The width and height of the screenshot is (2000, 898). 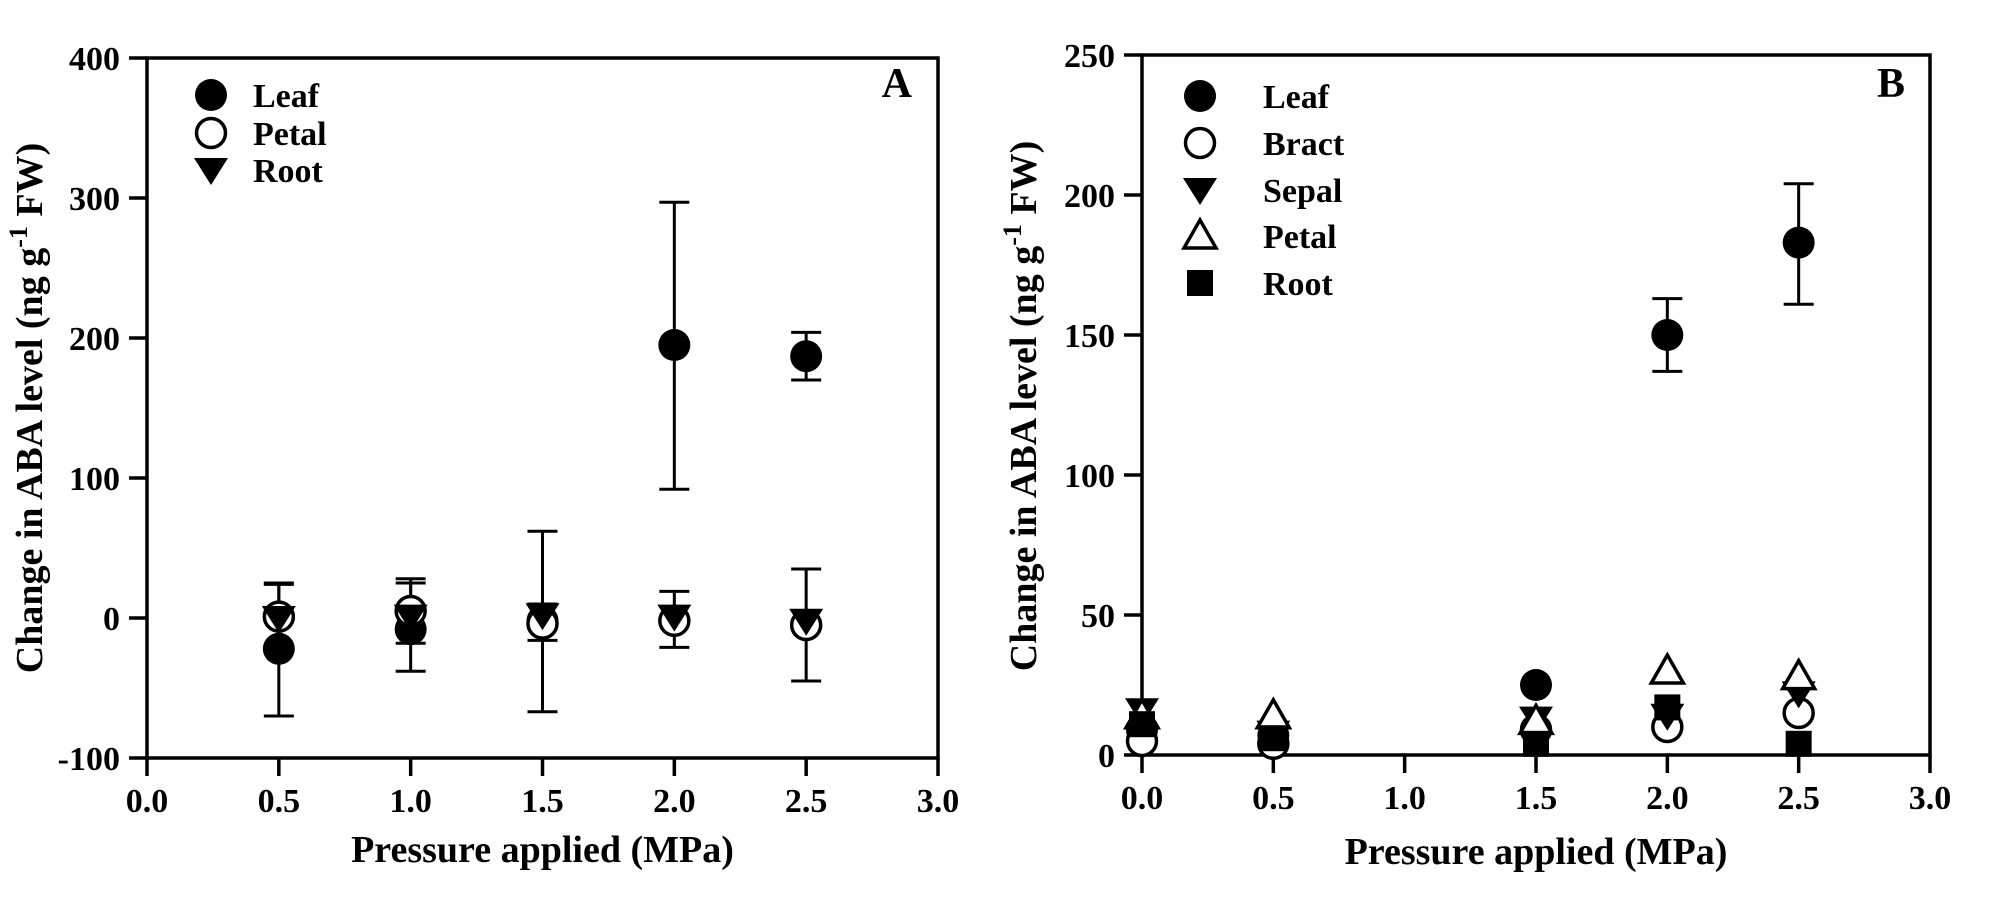 What do you see at coordinates (1296, 97) in the screenshot?
I see `legend-b-leaf-label: Leaf` at bounding box center [1296, 97].